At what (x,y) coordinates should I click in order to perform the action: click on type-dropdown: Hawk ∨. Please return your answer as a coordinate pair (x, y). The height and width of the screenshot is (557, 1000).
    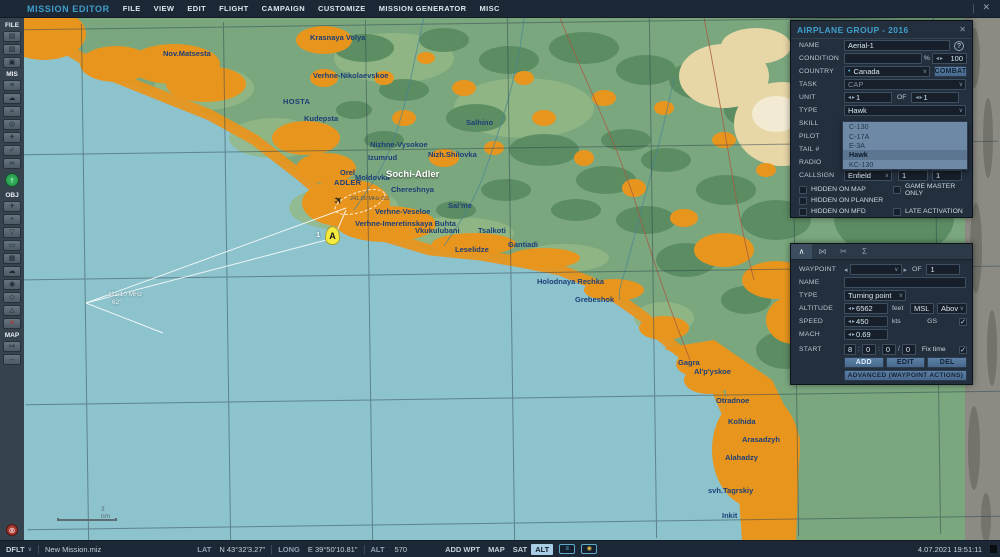
    Looking at the image, I should click on (905, 110).